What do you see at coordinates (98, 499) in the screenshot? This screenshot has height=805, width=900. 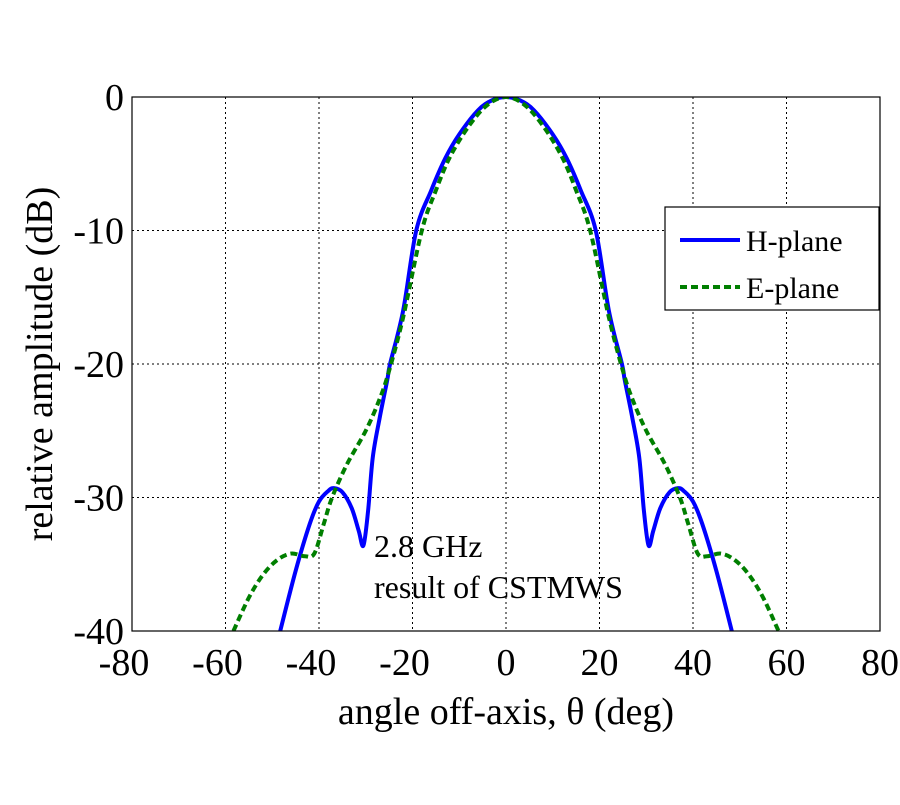 I see `y-tick-label: -30` at bounding box center [98, 499].